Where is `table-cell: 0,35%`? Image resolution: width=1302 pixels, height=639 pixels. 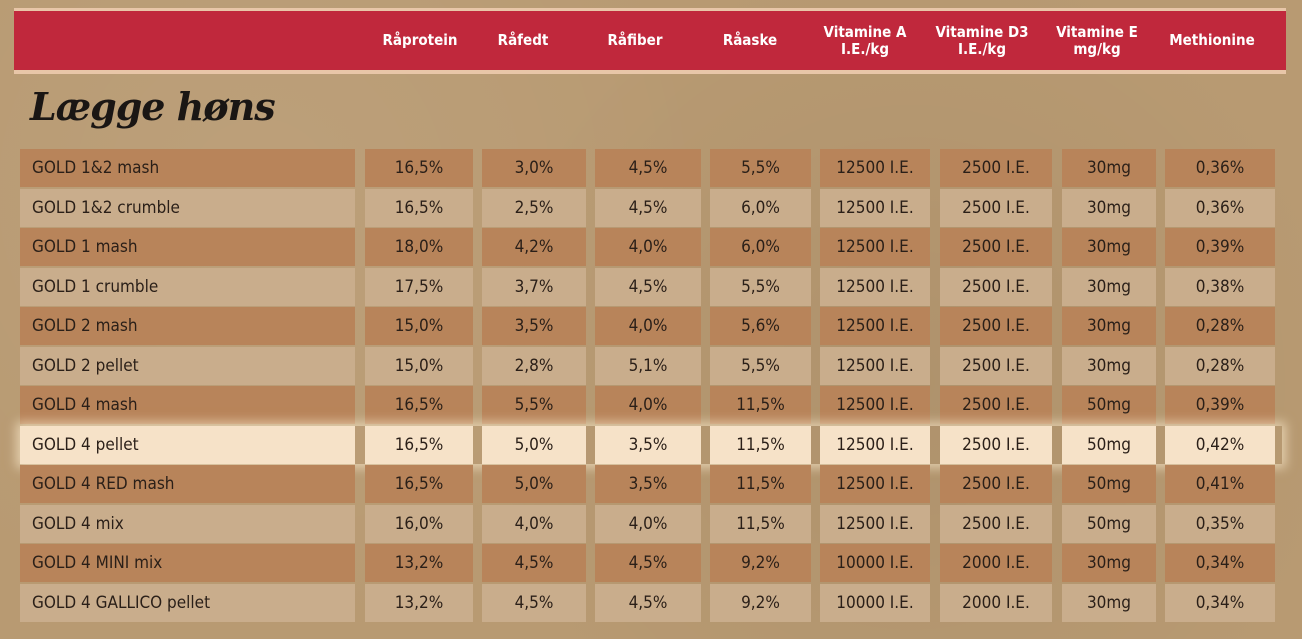 table-cell: 0,35% is located at coordinates (1220, 523).